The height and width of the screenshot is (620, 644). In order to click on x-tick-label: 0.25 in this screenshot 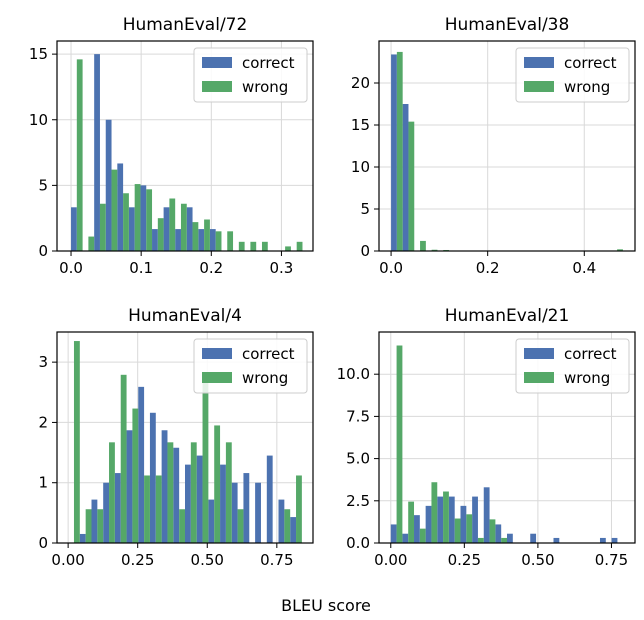, I will do `click(137, 560)`.